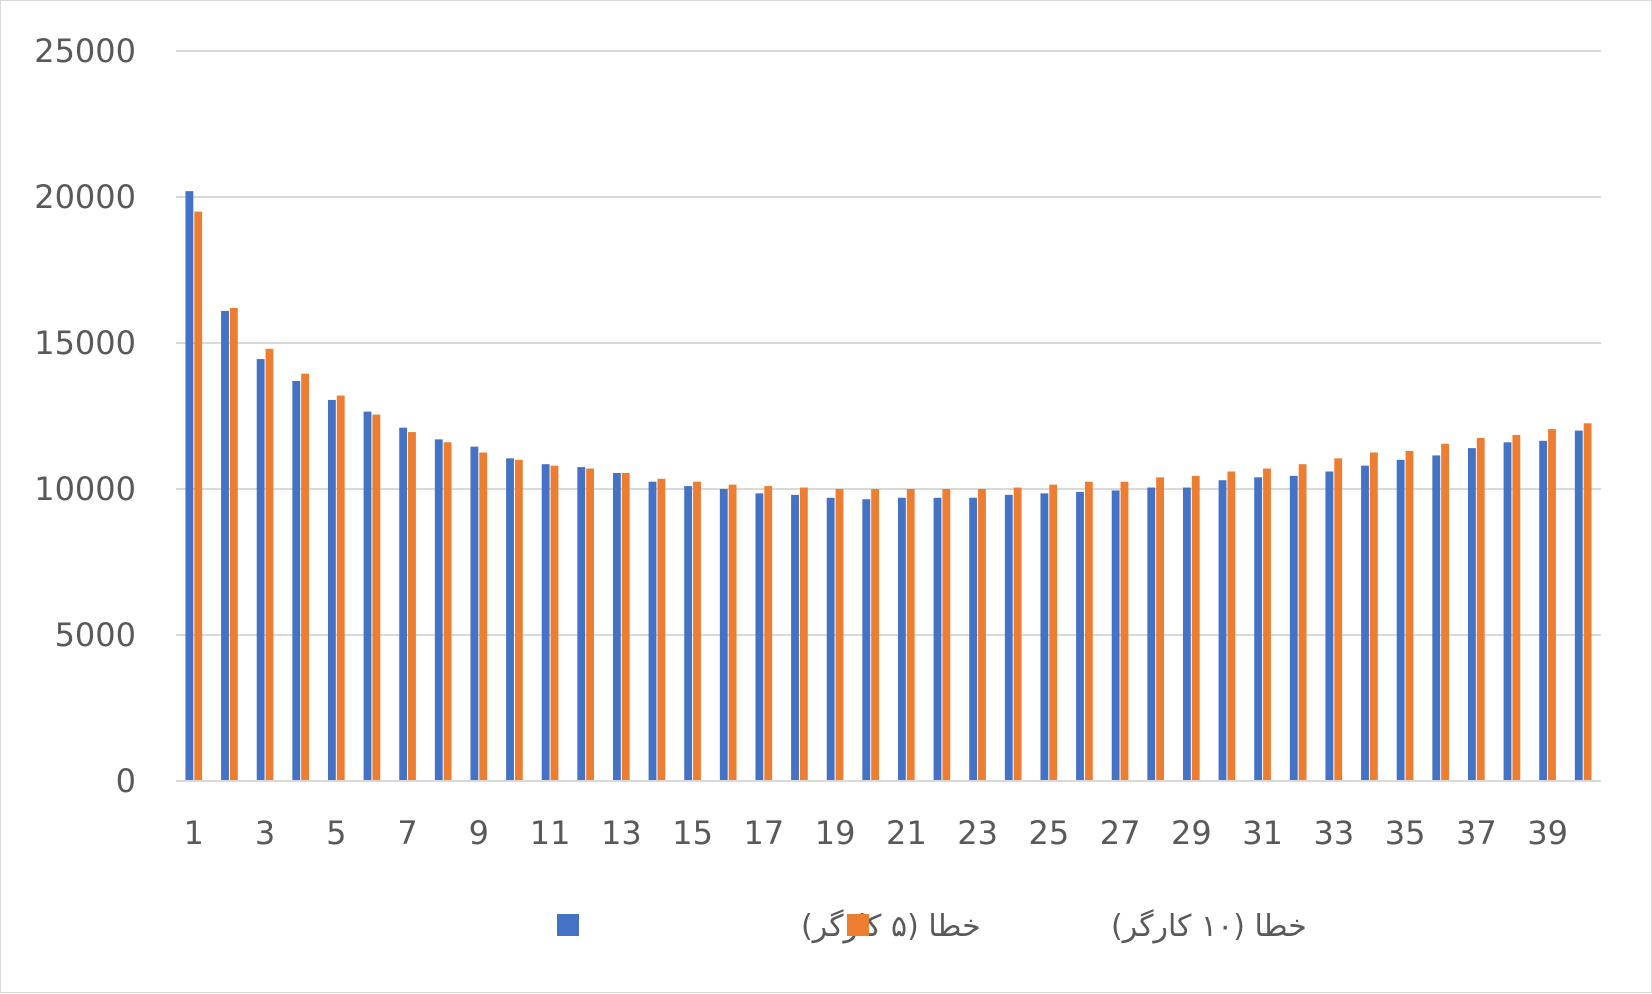  Describe the element at coordinates (835, 833) in the screenshot. I see `x-tick-label: 19` at that location.